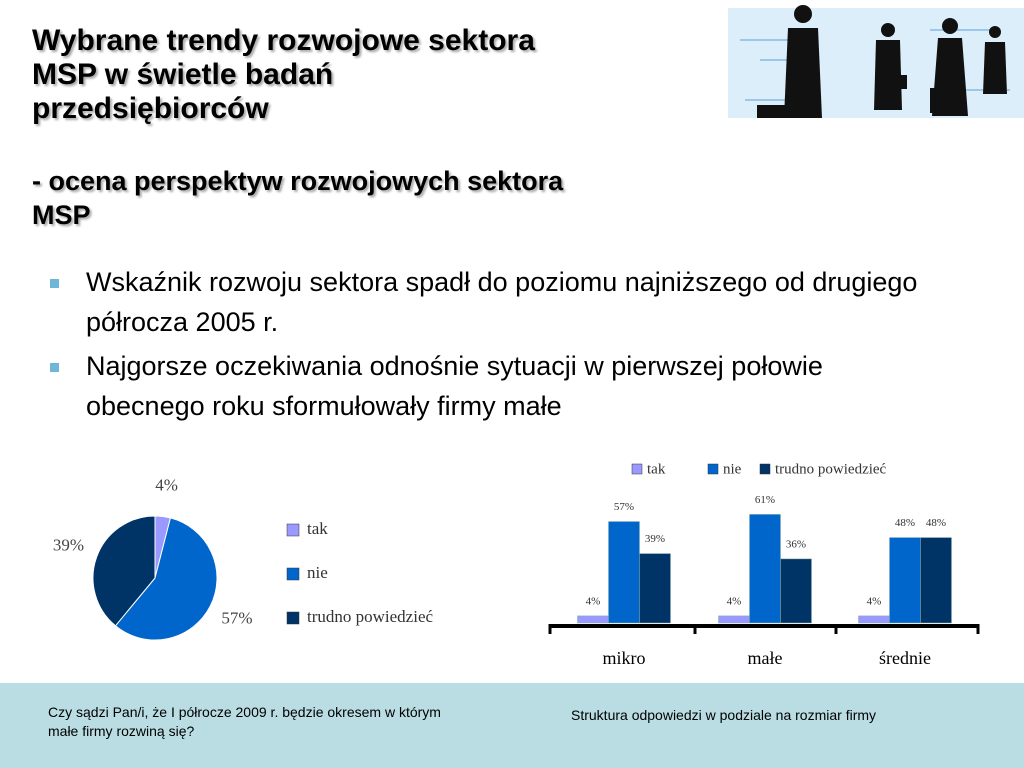 This screenshot has height=768, width=1024. What do you see at coordinates (150, 108) in the screenshot?
I see `title-line: przedsiębiorców` at bounding box center [150, 108].